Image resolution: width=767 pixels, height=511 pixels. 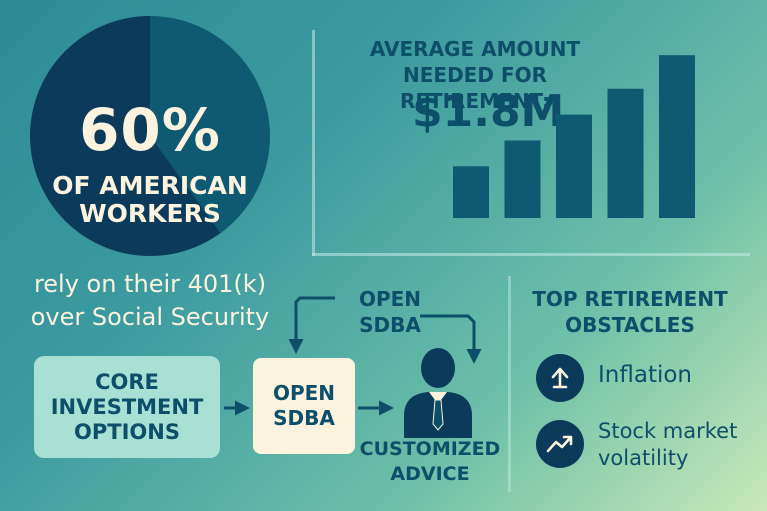 I want to click on trend-up-icon, so click(x=560, y=444).